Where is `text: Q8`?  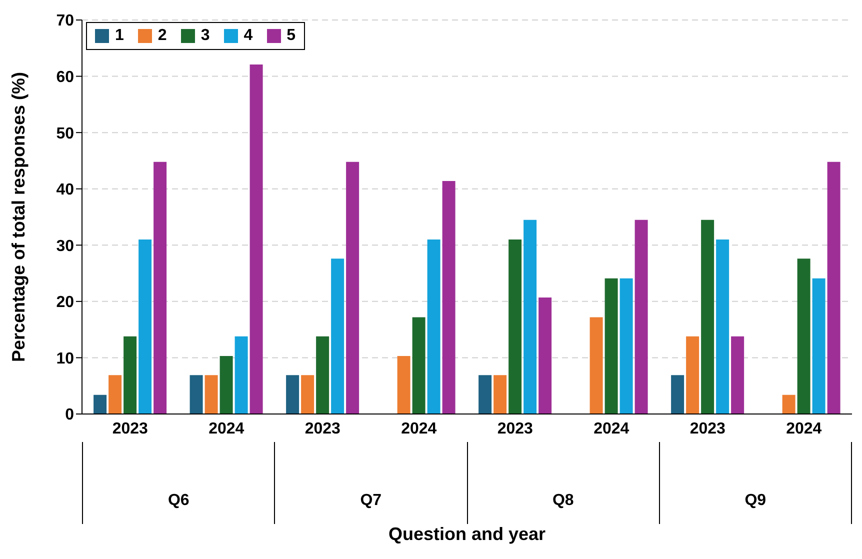 text: Q8 is located at coordinates (562, 483).